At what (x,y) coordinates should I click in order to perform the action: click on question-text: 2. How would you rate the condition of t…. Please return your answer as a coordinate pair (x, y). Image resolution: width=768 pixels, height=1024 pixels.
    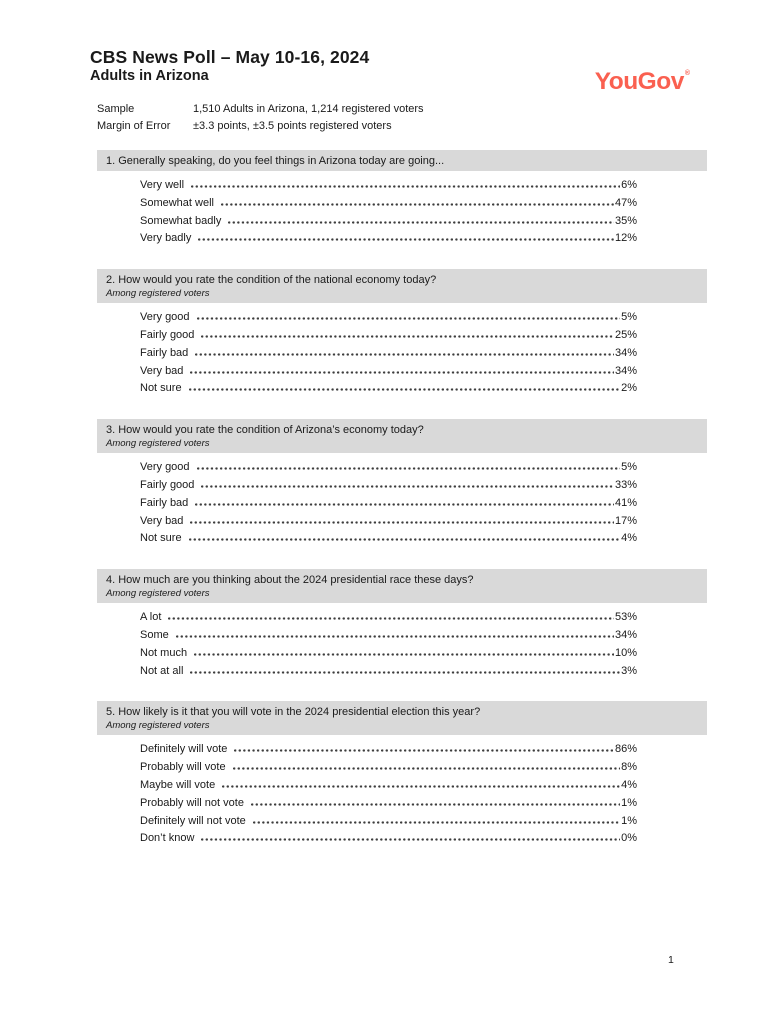
    Looking at the image, I should click on (271, 280).